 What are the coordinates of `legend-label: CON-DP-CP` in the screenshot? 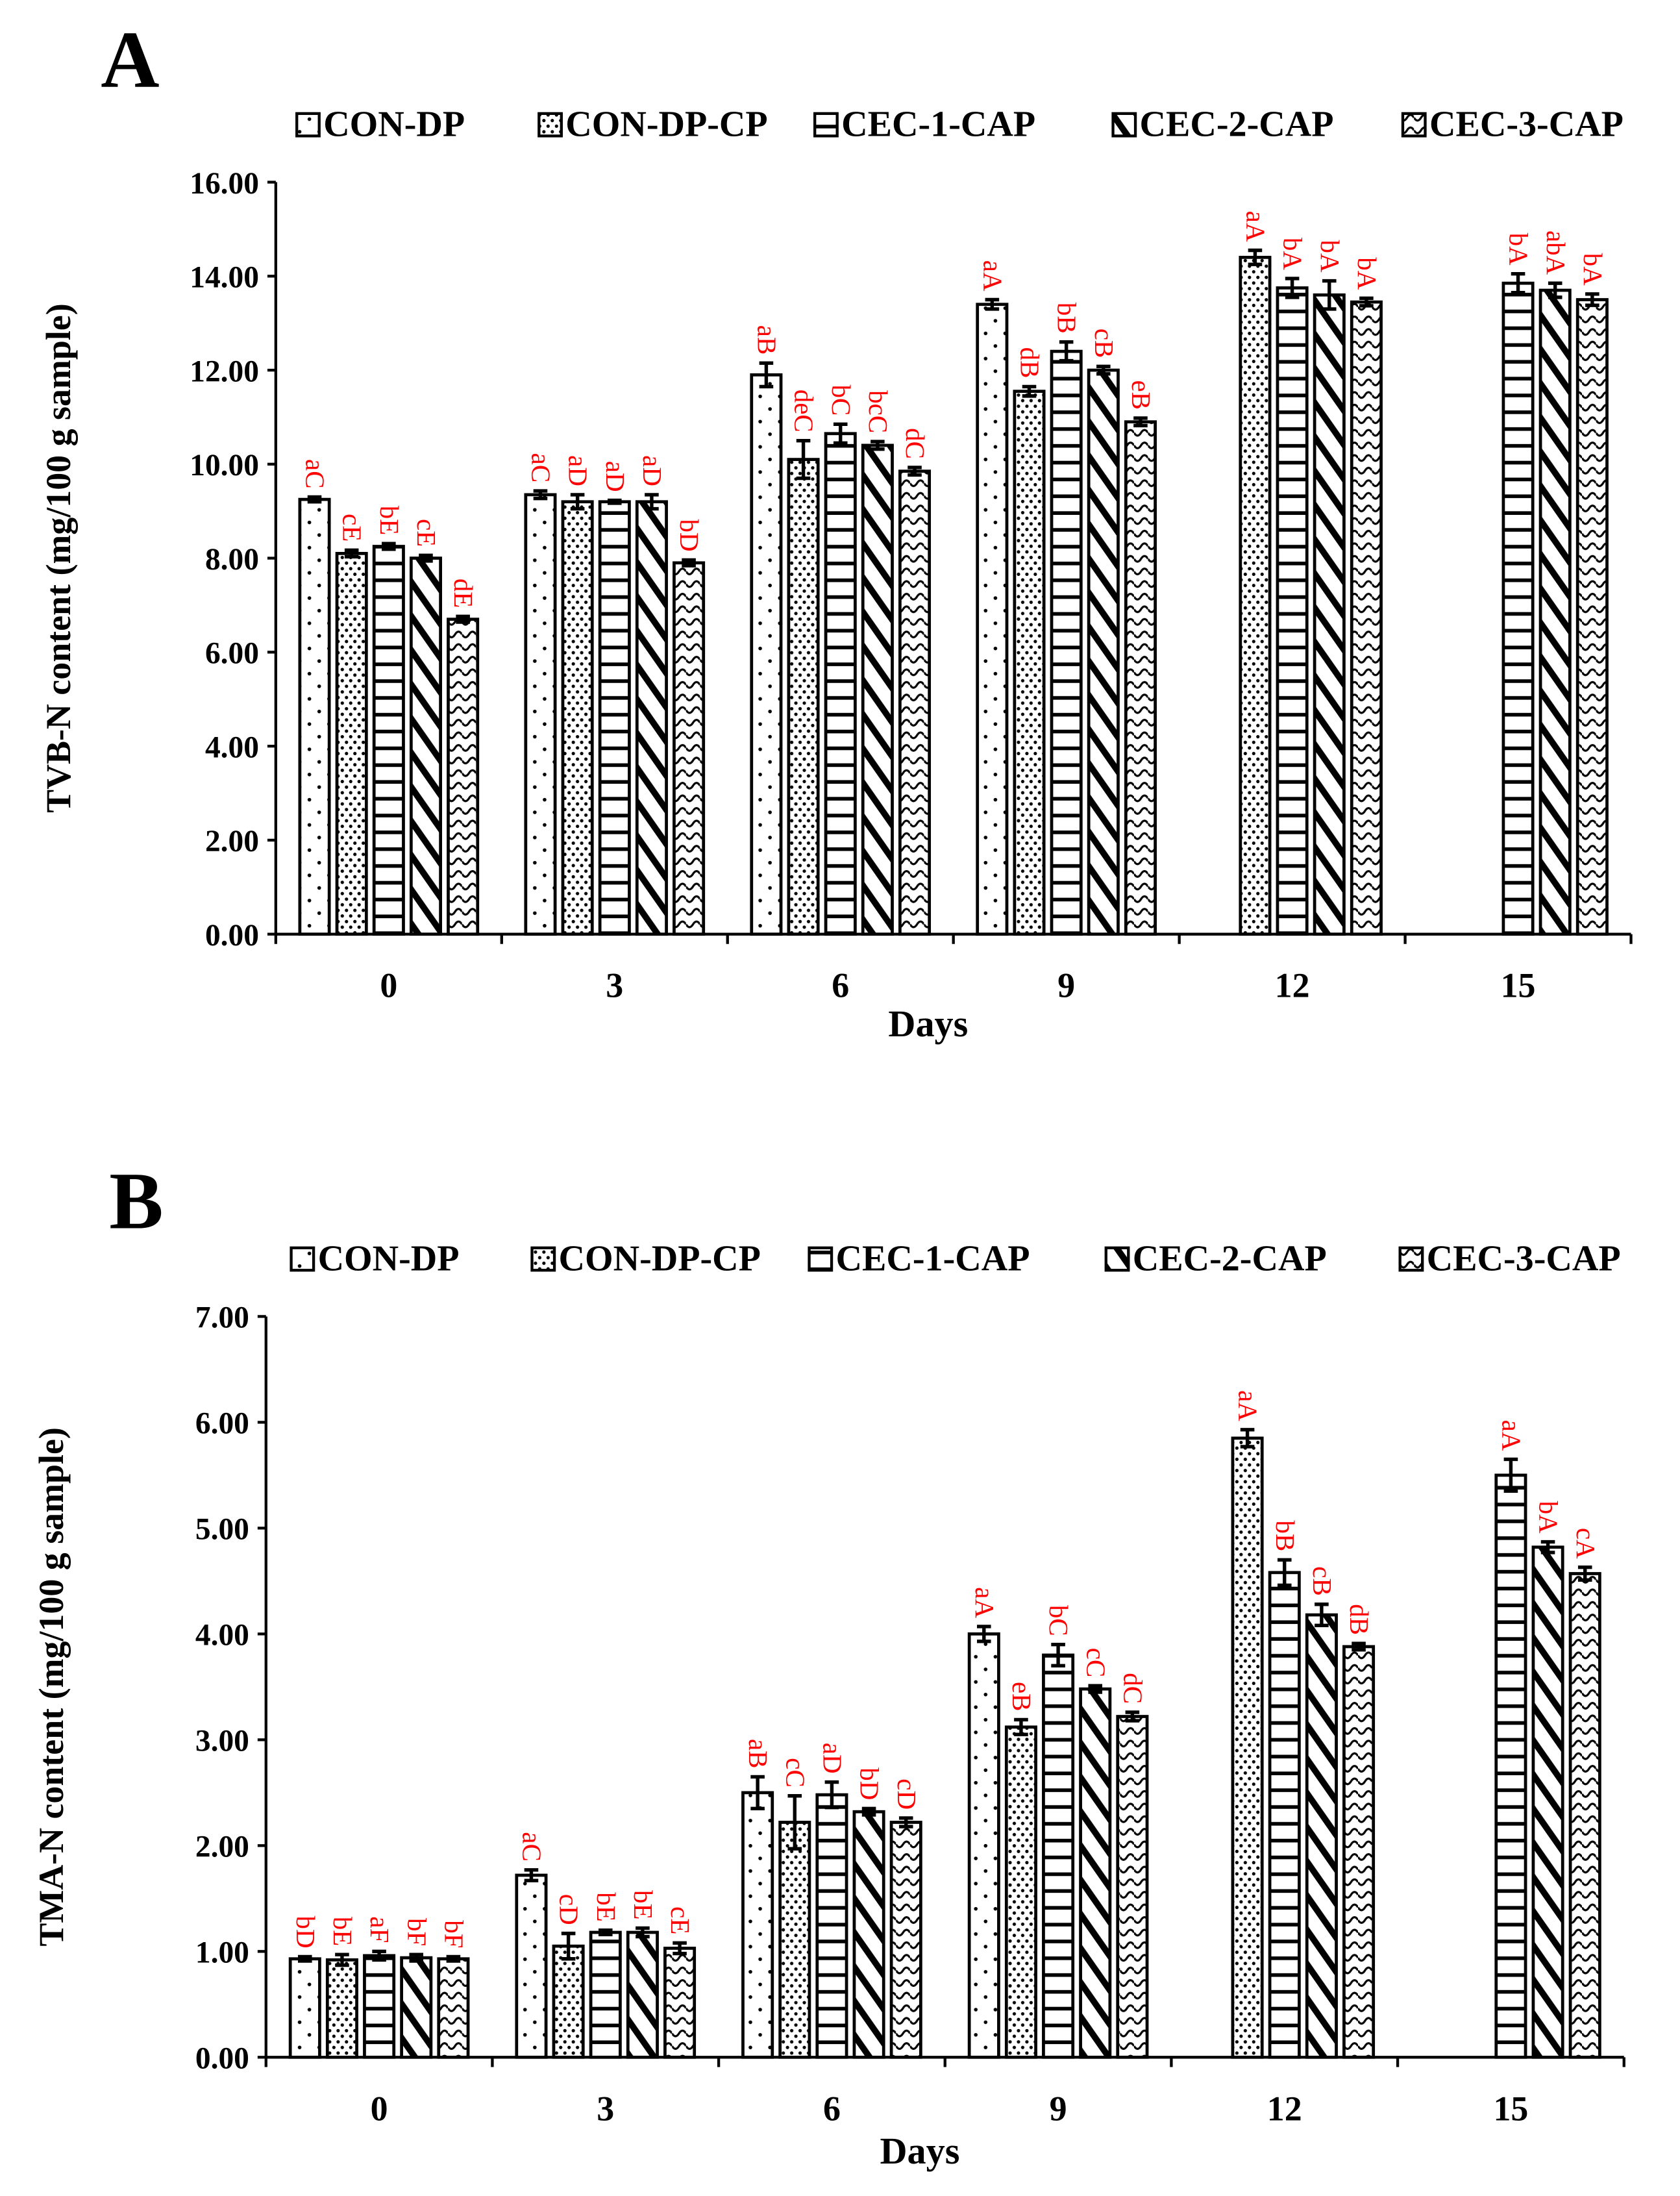 It's located at (660, 1258).